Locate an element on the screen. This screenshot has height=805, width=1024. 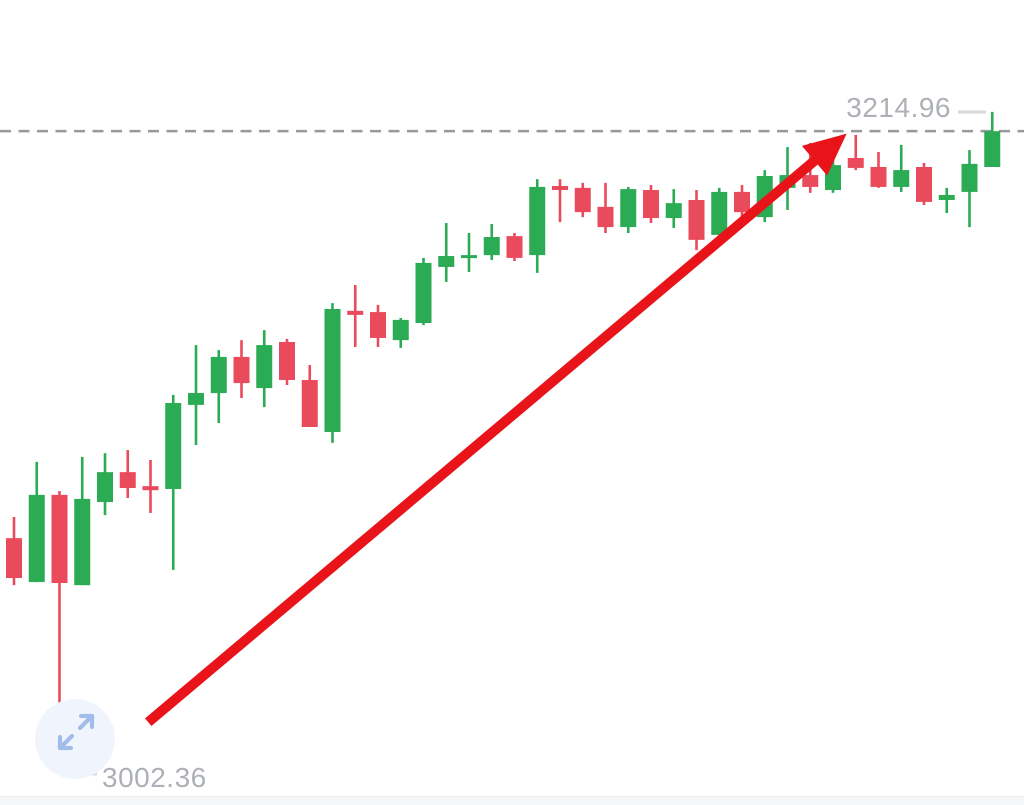
bottom-sheet-edge is located at coordinates (512, 800).